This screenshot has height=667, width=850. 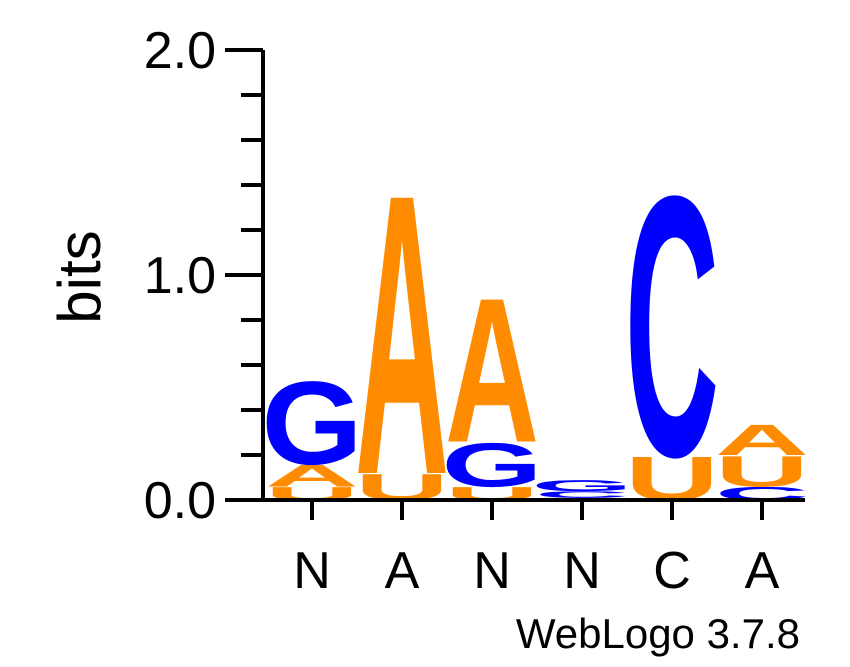 I want to click on position-stack-3: UGA, so click(x=491, y=379).